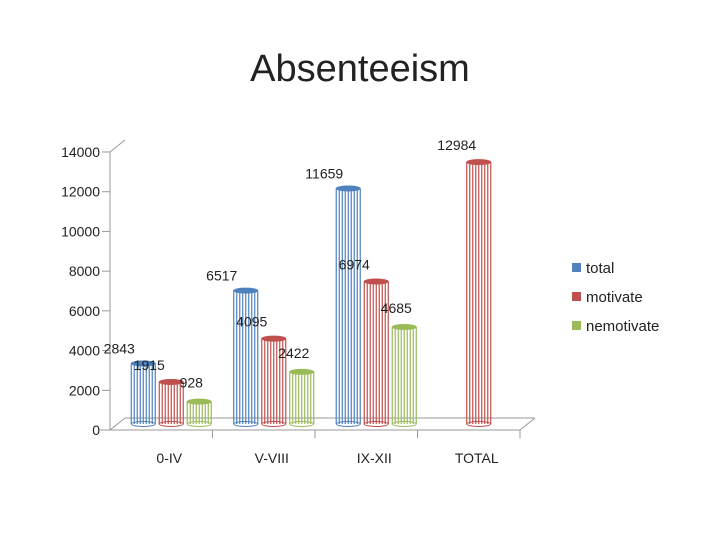 Image resolution: width=720 pixels, height=540 pixels. Describe the element at coordinates (354, 265) in the screenshot. I see `data-label: 6974` at that location.